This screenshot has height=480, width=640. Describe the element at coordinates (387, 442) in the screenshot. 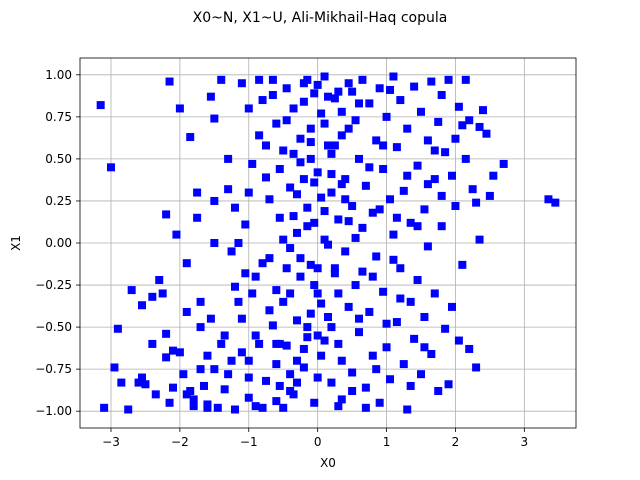

I see `x-tick-label: 1` at that location.